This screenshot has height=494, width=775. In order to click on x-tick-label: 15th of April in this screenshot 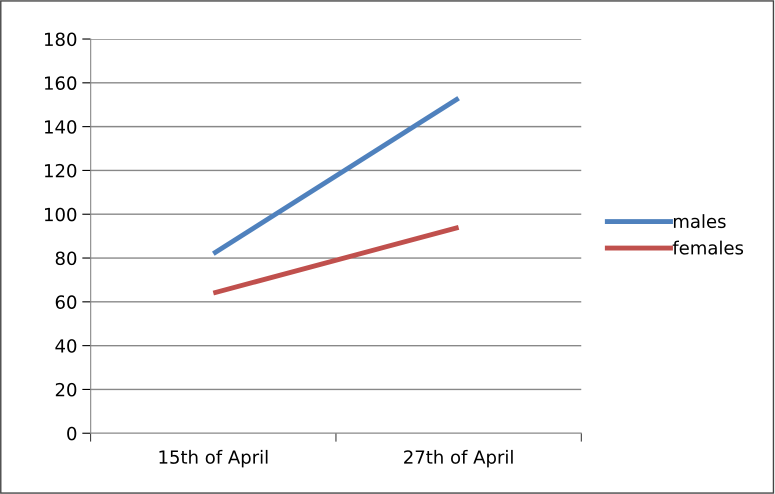, I will do `click(213, 459)`.